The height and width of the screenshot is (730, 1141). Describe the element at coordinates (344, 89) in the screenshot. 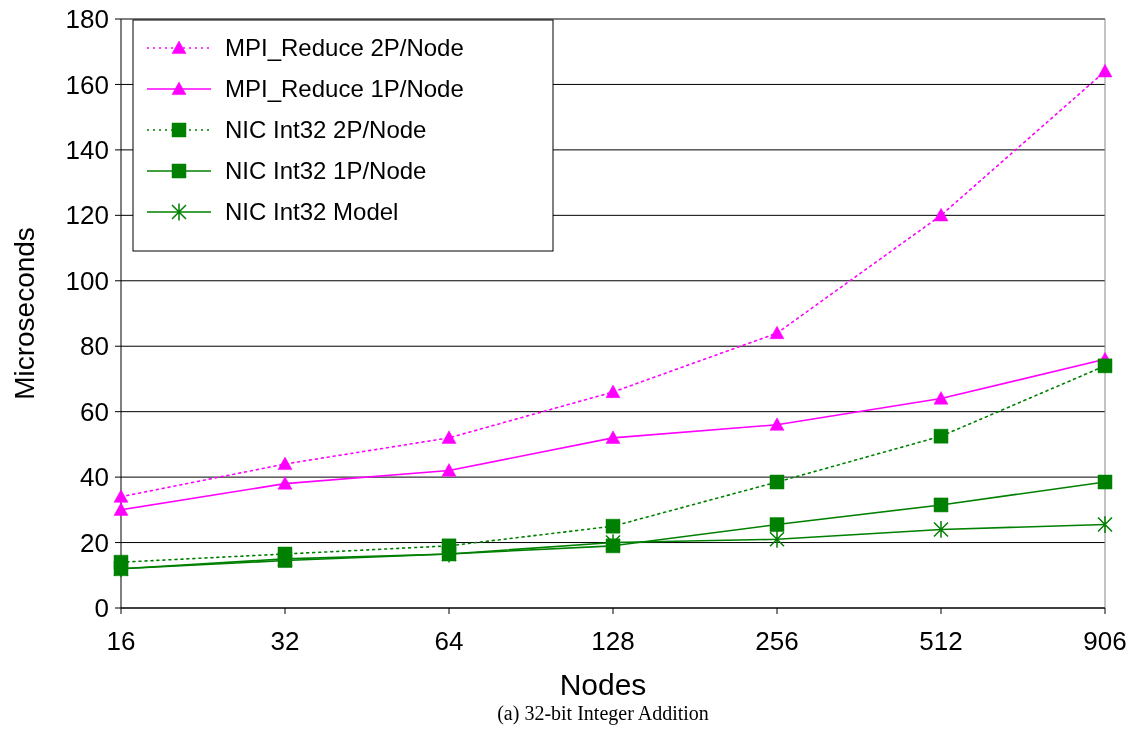

I see `legend-label: MPI_Reduce 1P/Node` at that location.